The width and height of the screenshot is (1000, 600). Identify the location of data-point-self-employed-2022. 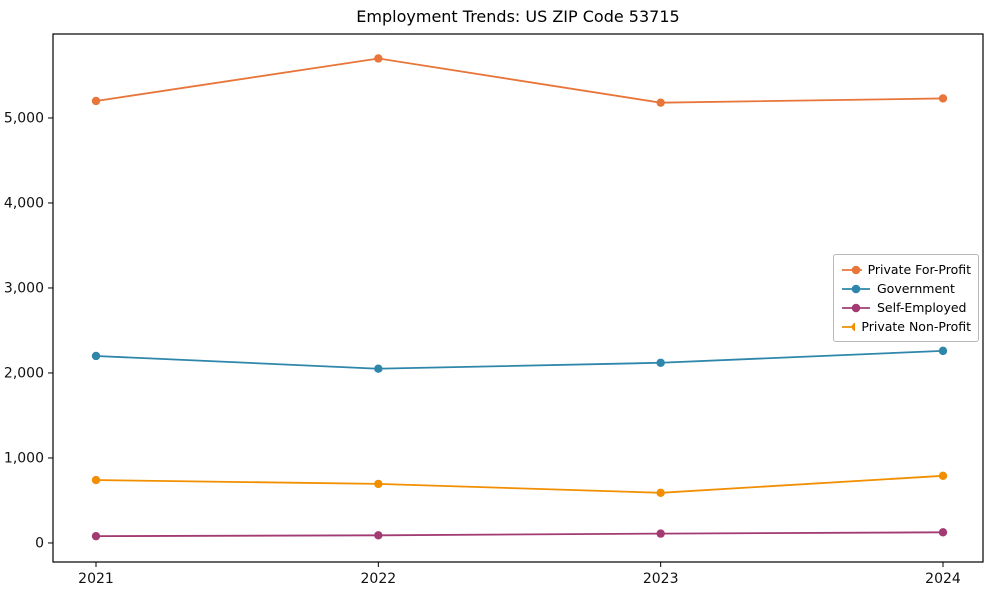
(378, 535).